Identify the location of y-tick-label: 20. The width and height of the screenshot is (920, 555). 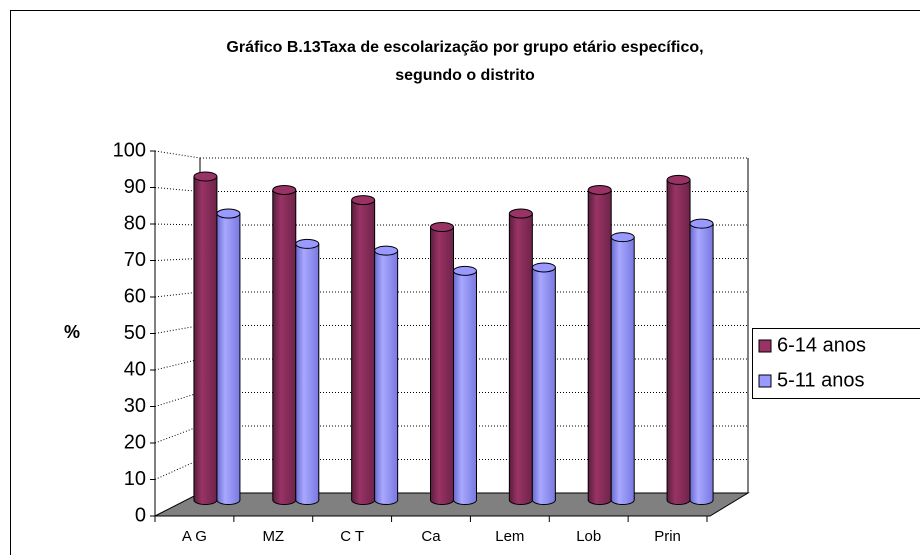
(135, 442).